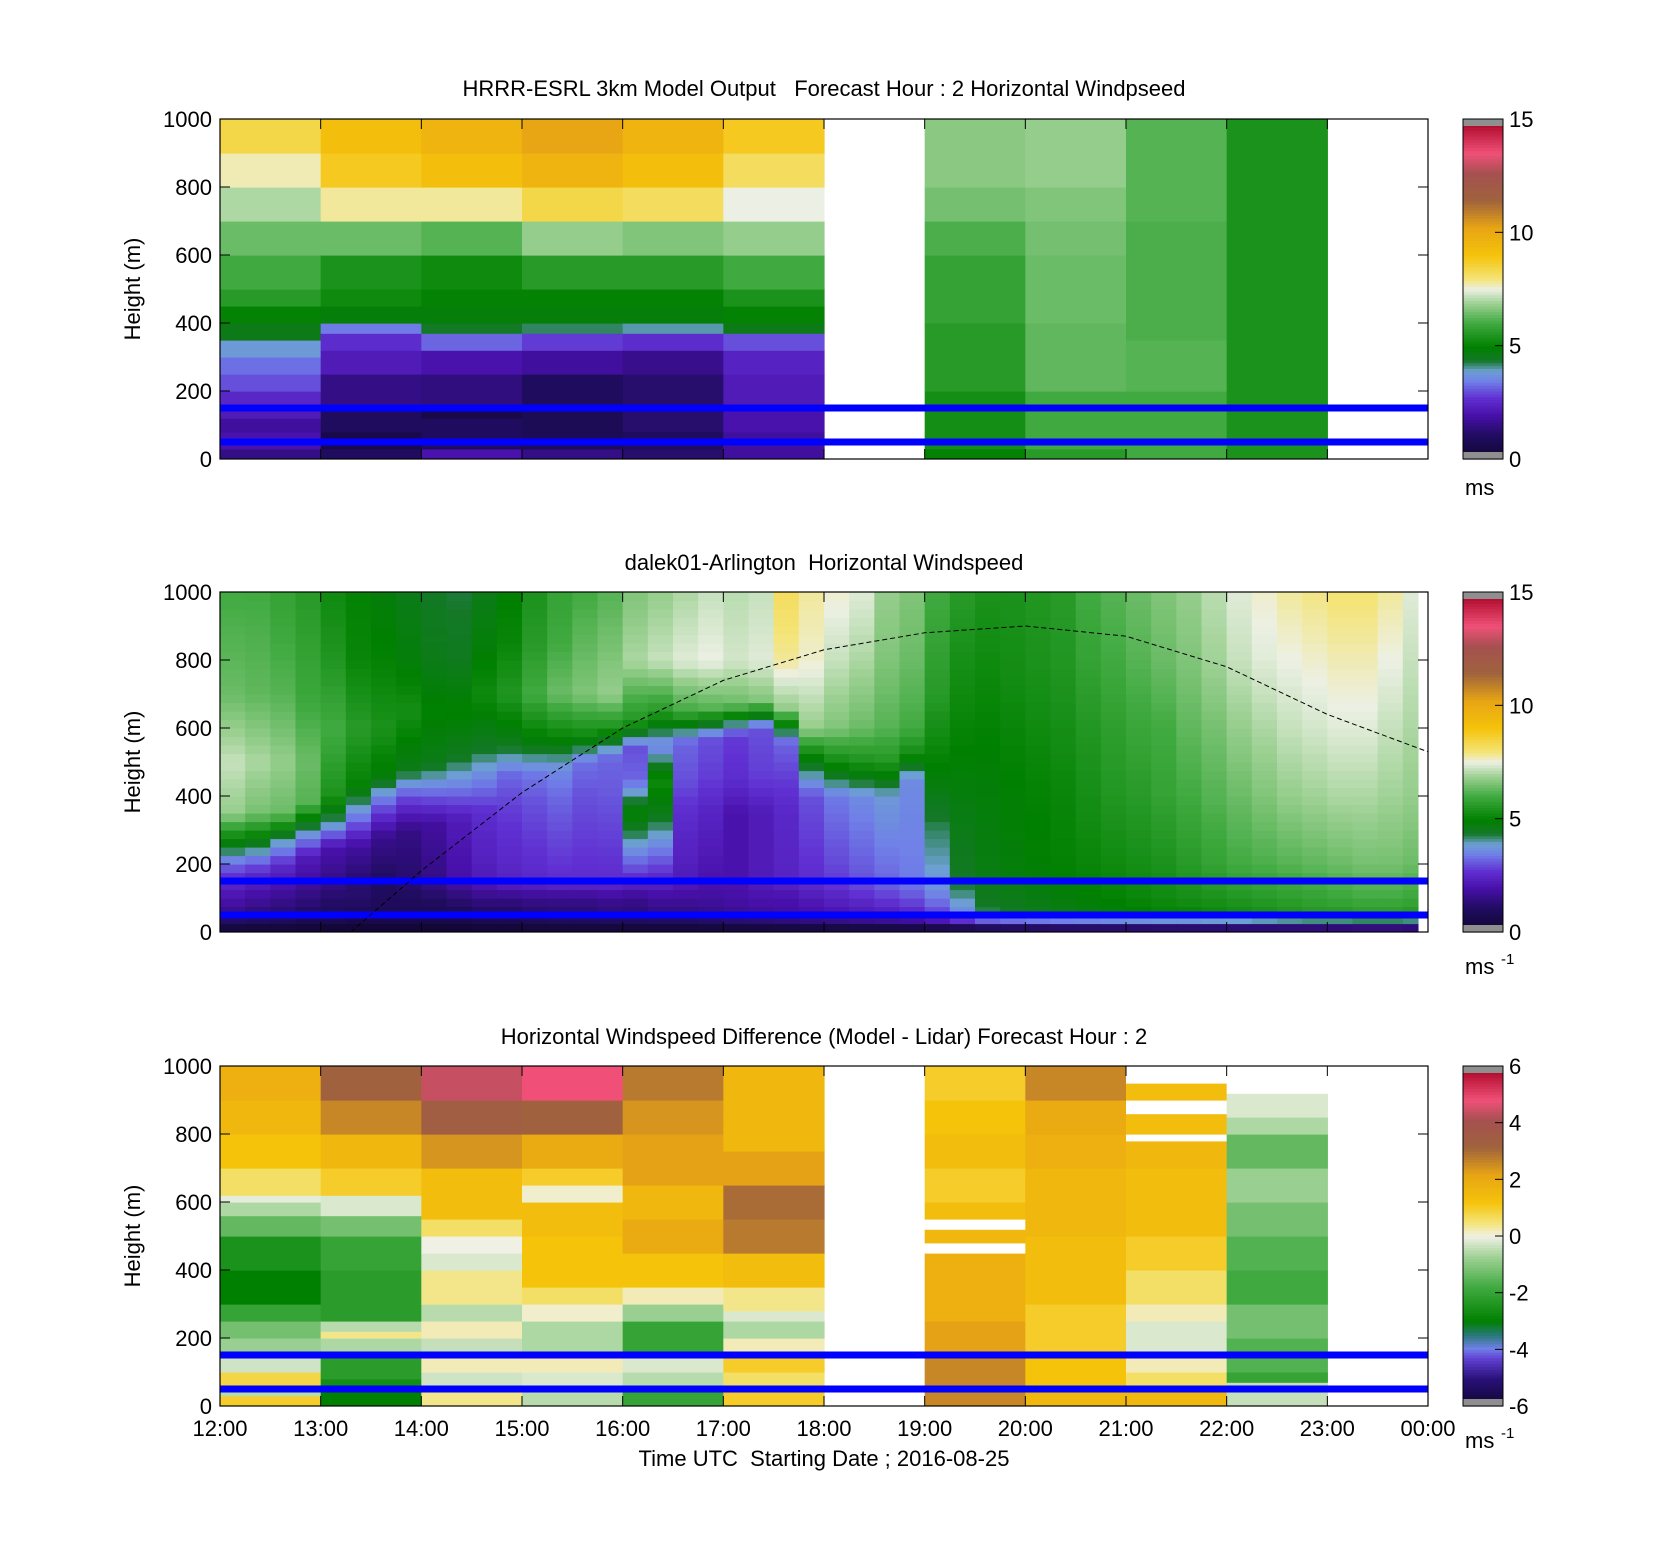 The width and height of the screenshot is (1680, 1561). What do you see at coordinates (193, 323) in the screenshot?
I see `y-tick-label: 400` at bounding box center [193, 323].